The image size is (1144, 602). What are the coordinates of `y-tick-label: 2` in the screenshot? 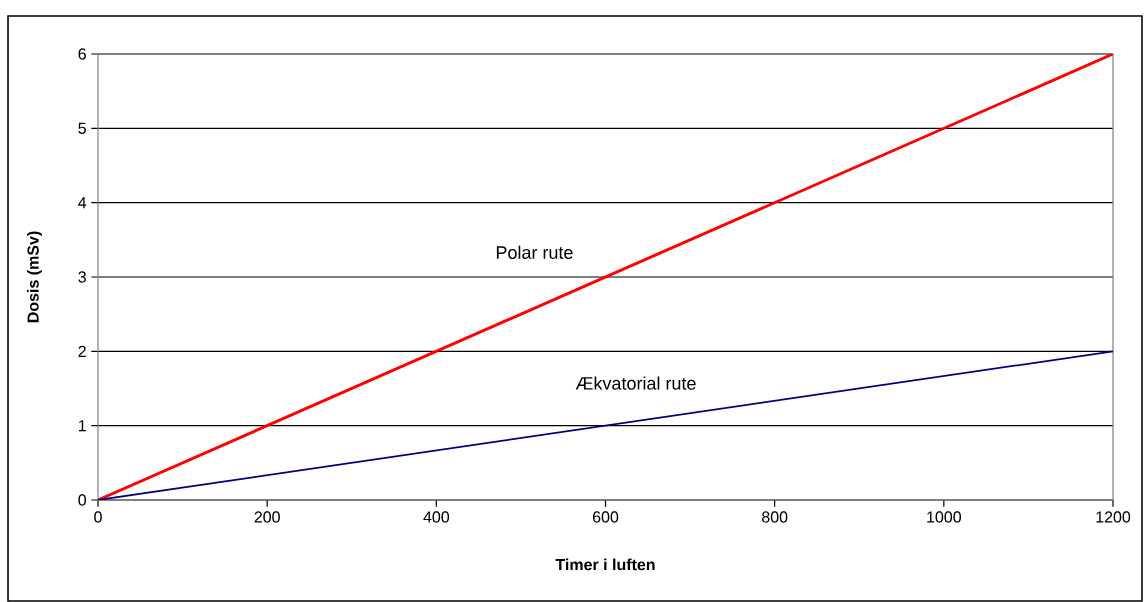 It's located at (82, 351).